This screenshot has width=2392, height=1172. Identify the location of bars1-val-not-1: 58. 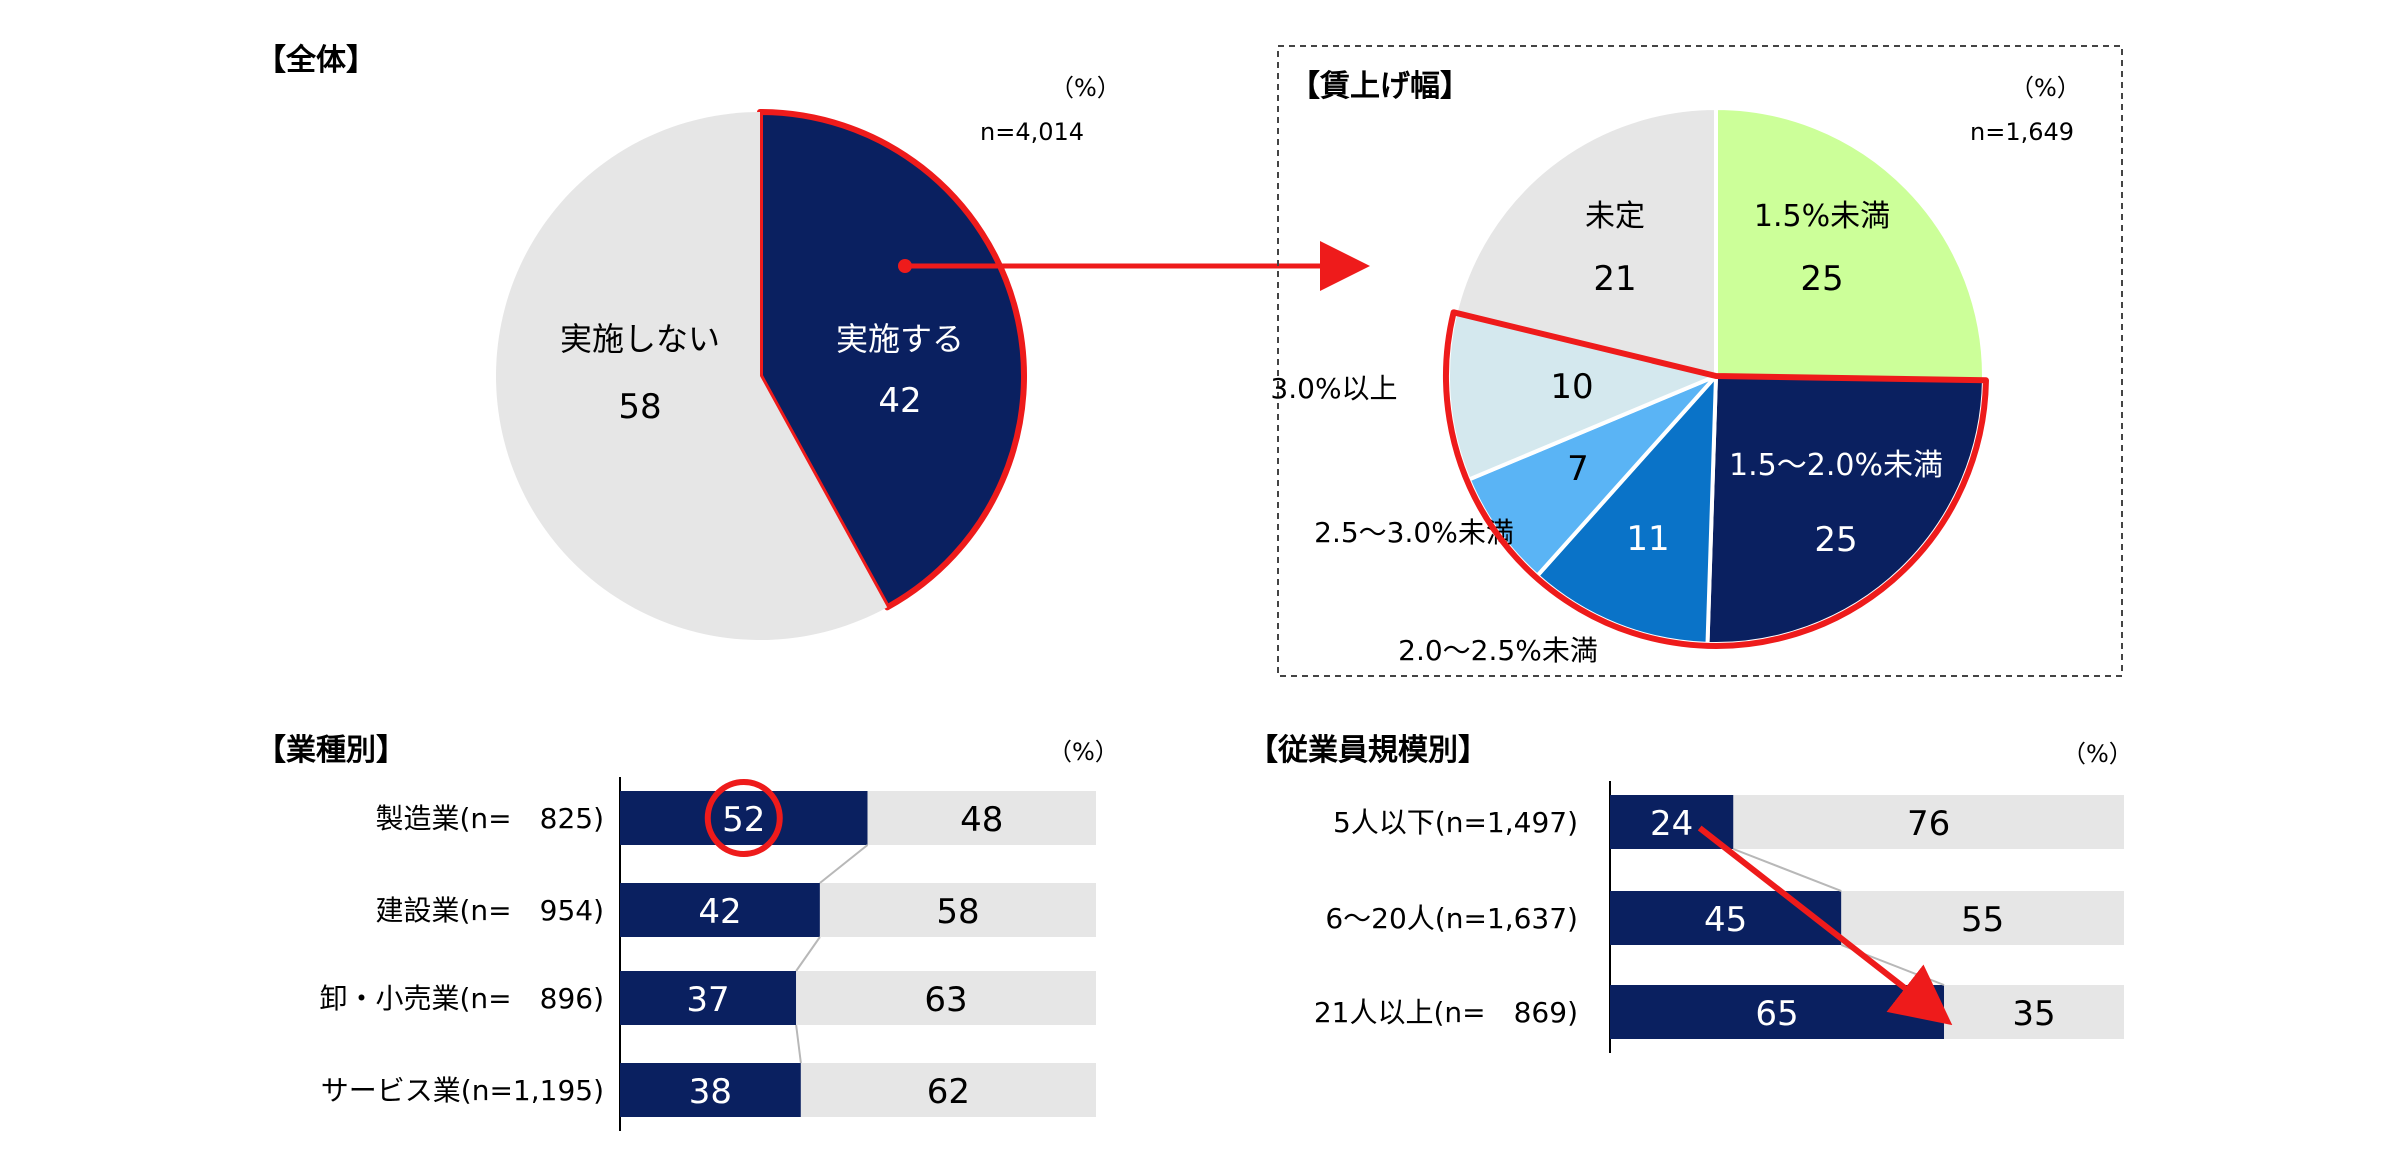
(957, 912).